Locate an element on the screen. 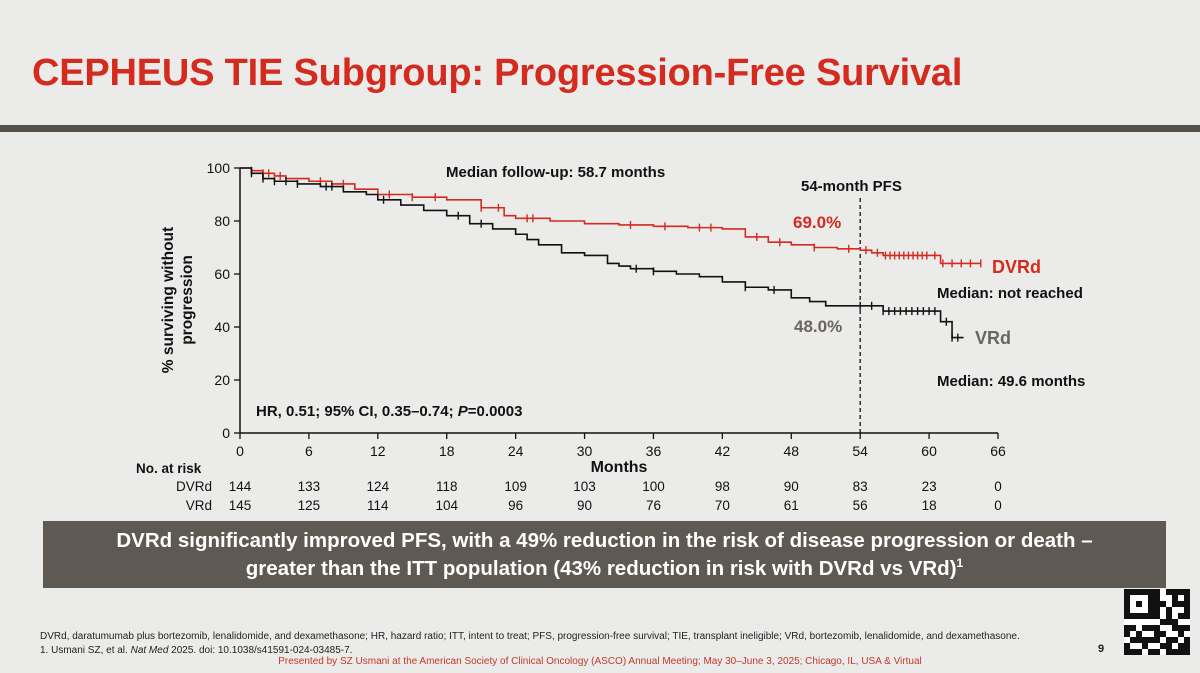 Image resolution: width=1200 pixels, height=673 pixels. vrd-landmark-value: 48.0% is located at coordinates (818, 326).